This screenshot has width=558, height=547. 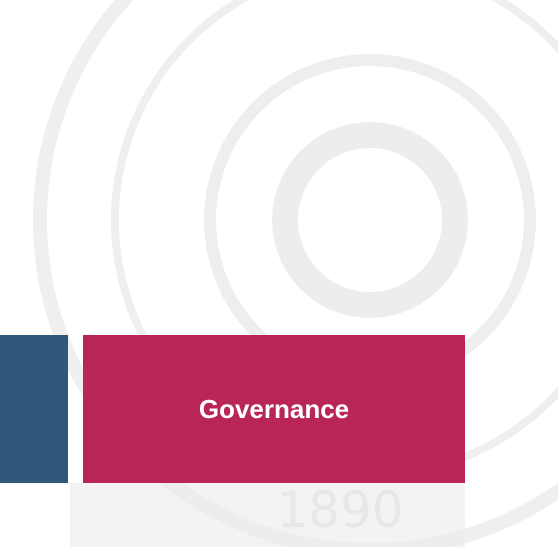 I want to click on seal-ring, so click(x=370, y=220).